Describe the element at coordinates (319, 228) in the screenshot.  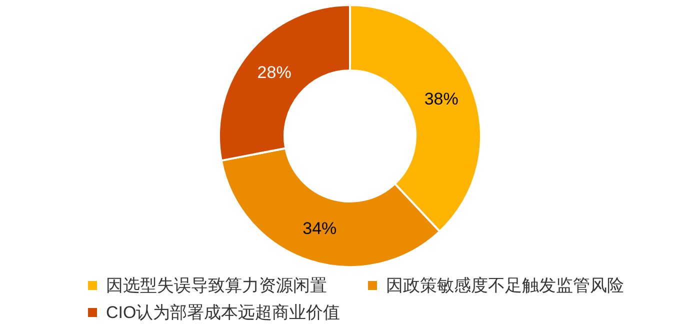
I see `data-label: 34%` at that location.